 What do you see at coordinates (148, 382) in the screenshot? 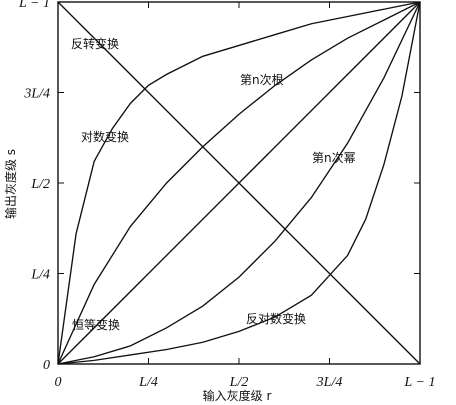
I see `x-tick-label-1: L/4` at bounding box center [148, 382].